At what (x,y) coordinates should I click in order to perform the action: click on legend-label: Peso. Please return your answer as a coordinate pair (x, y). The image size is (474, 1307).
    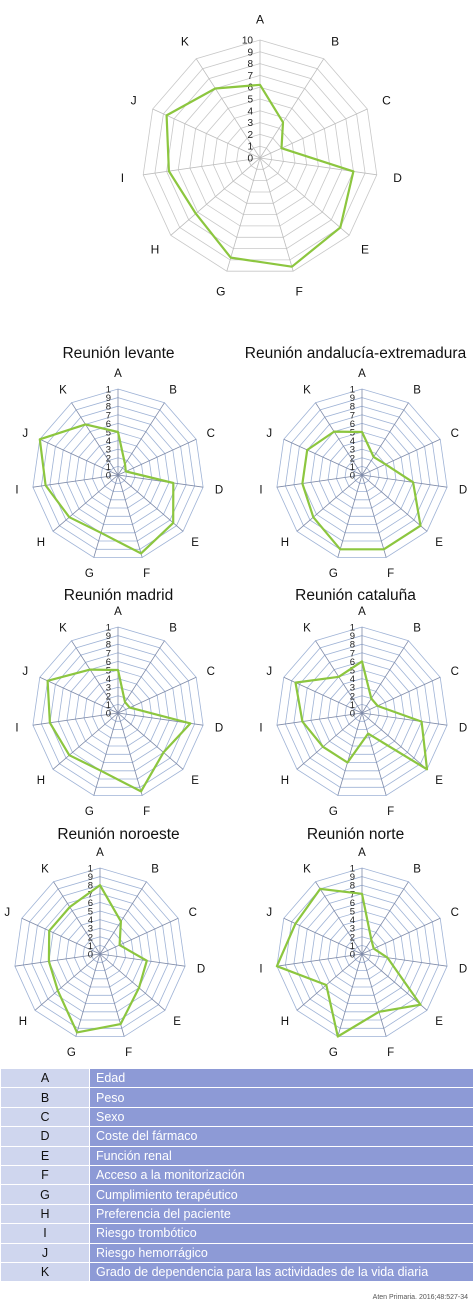
    Looking at the image, I should click on (281, 1097).